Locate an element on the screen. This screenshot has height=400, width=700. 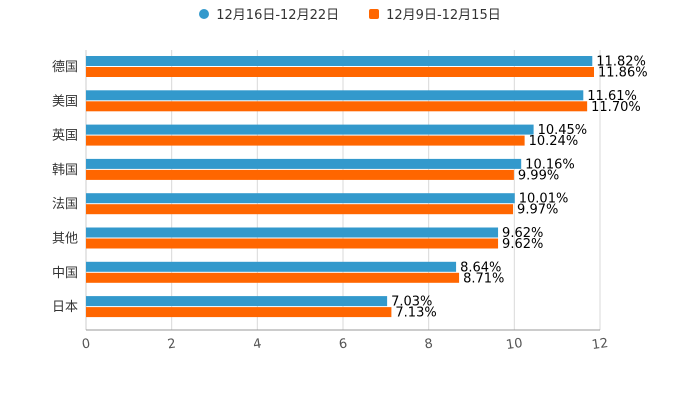
y-category-label-3: 韩国 is located at coordinates (65, 170).